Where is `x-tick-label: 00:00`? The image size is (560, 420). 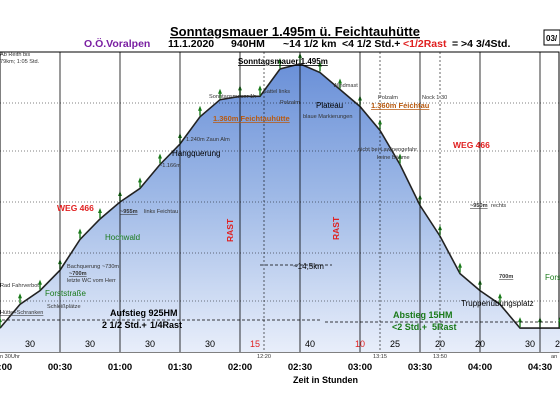
x-tick-label: 00:00 is located at coordinates (6, 367).